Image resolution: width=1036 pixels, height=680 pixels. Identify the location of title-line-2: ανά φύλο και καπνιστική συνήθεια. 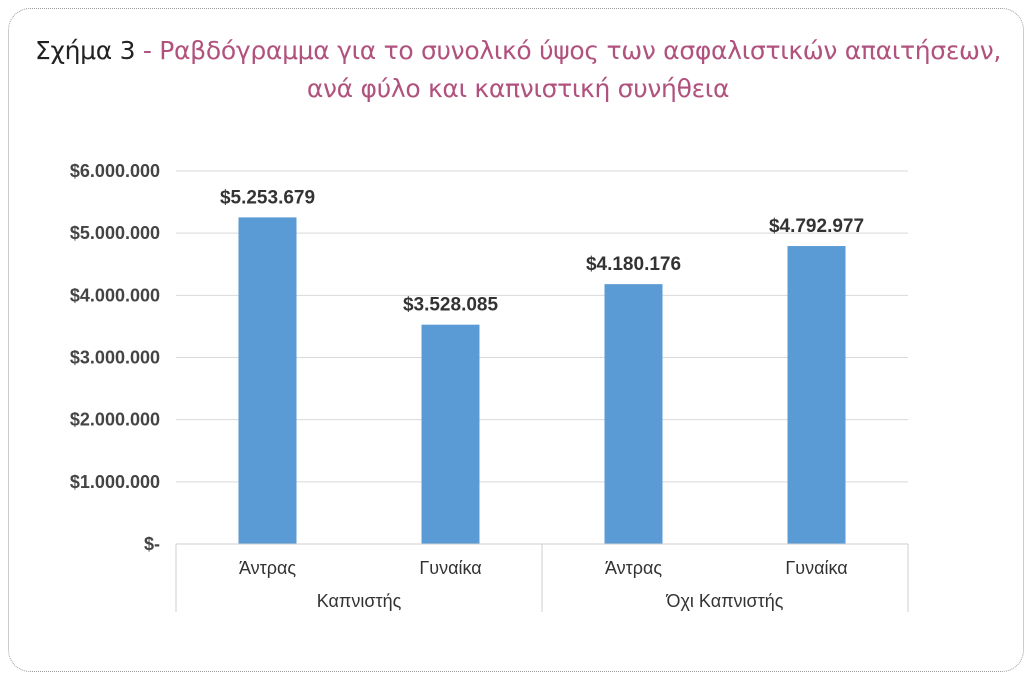
(518, 88).